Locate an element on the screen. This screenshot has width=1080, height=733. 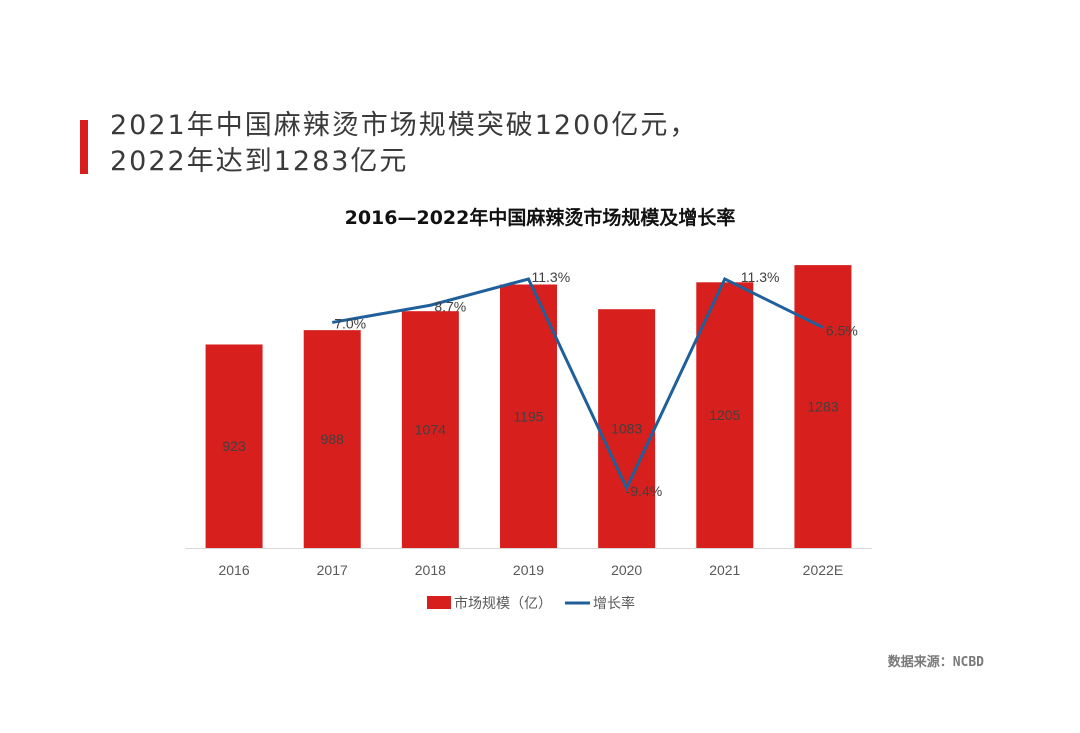
x-tick-label: 2016 is located at coordinates (233, 570).